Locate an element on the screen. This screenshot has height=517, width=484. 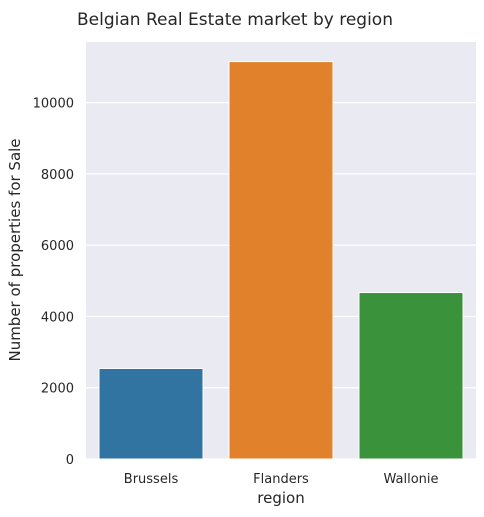
x-tick-labels: Brussels Flanders Wallonie is located at coordinates (281, 479).